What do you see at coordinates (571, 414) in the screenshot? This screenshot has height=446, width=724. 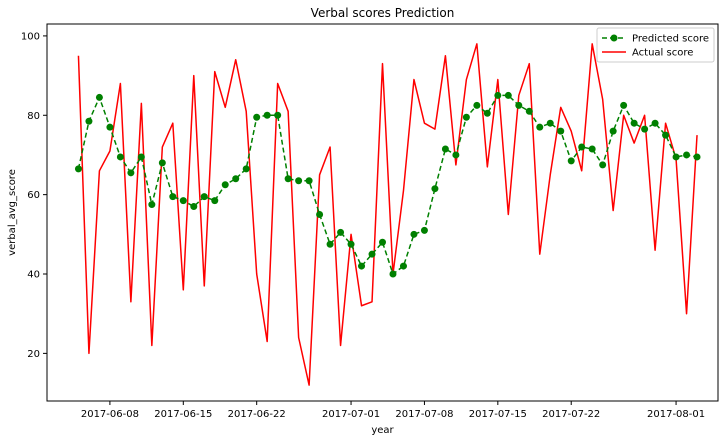 I see `x-tick-label: 2017-07-22` at bounding box center [571, 414].